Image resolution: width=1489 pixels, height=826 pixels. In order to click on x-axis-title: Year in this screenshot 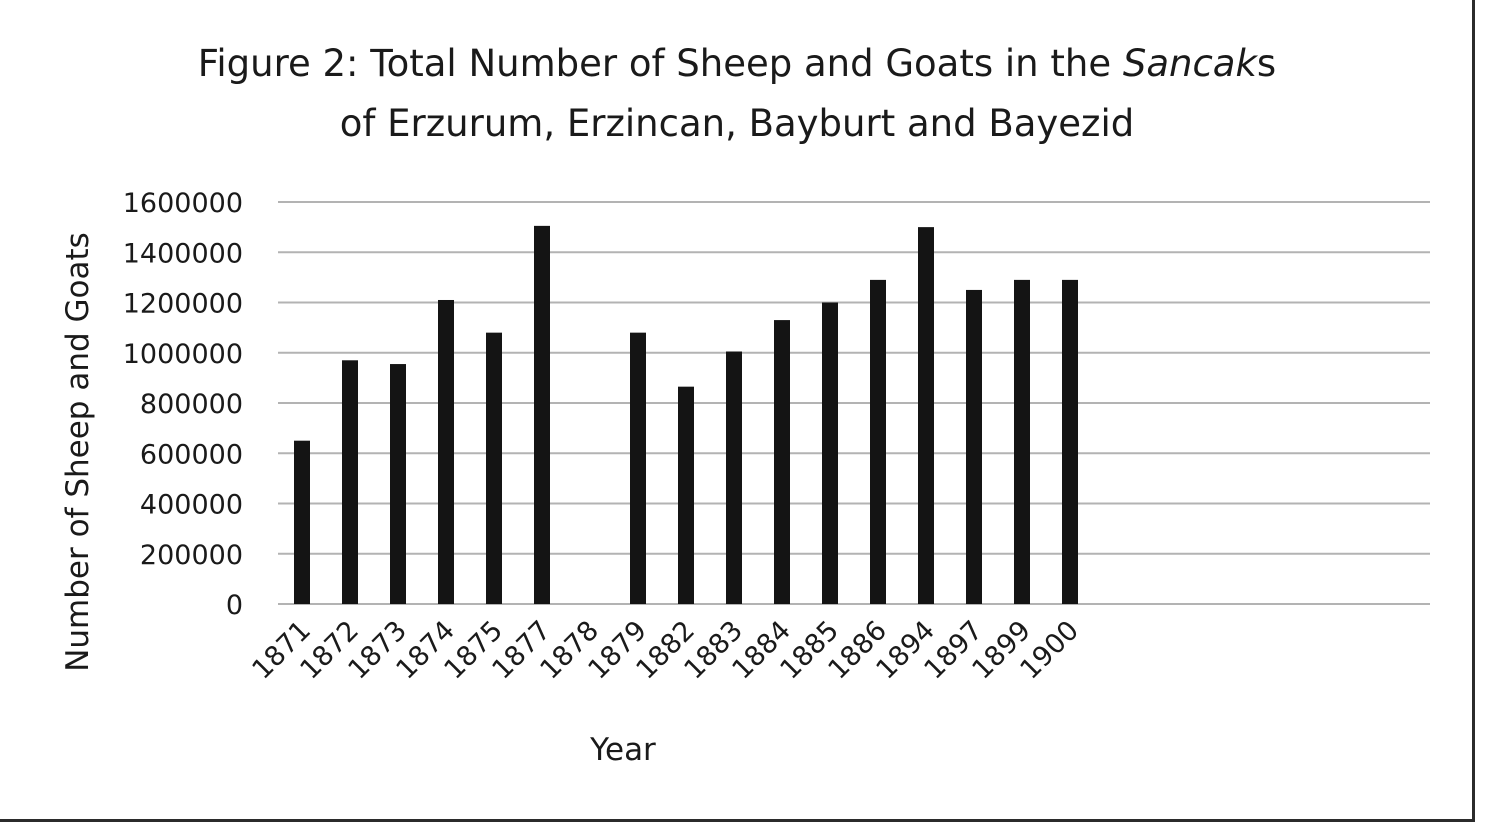, I will do `click(622, 750)`.